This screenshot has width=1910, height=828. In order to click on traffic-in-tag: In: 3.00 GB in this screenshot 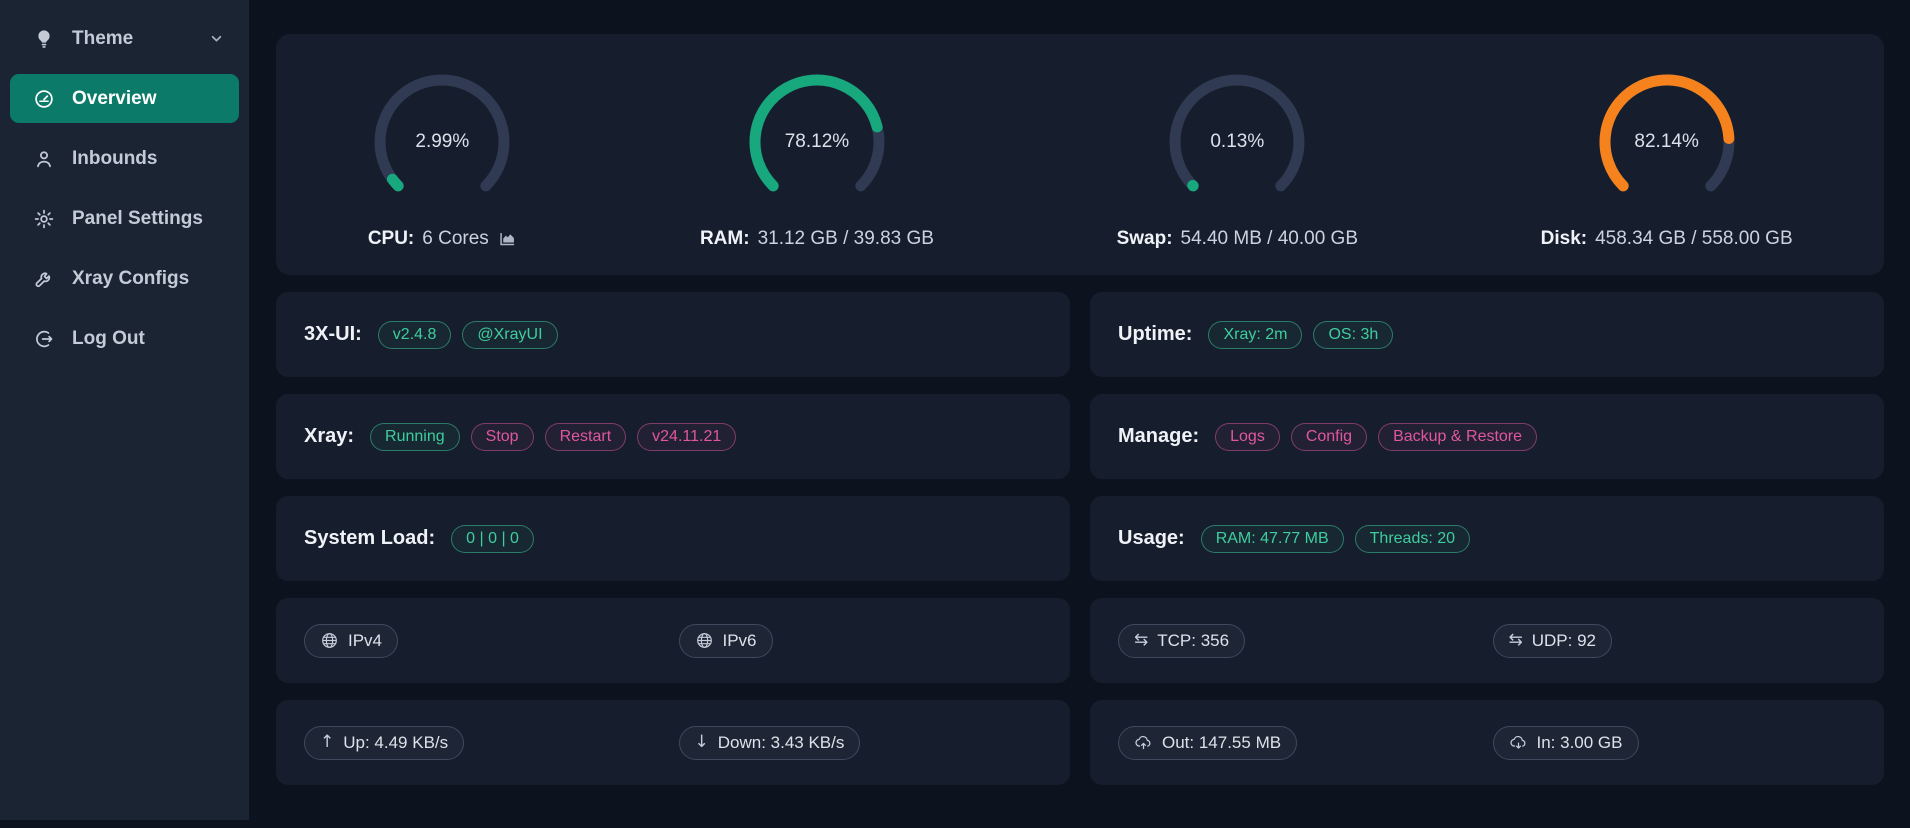, I will do `click(1565, 742)`.